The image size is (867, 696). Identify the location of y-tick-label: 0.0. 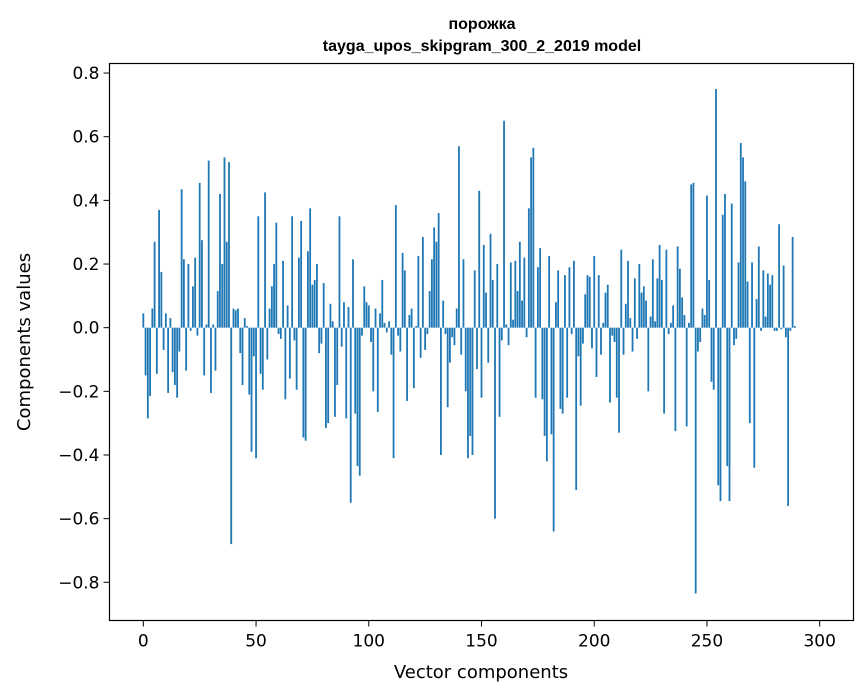
(85, 329).